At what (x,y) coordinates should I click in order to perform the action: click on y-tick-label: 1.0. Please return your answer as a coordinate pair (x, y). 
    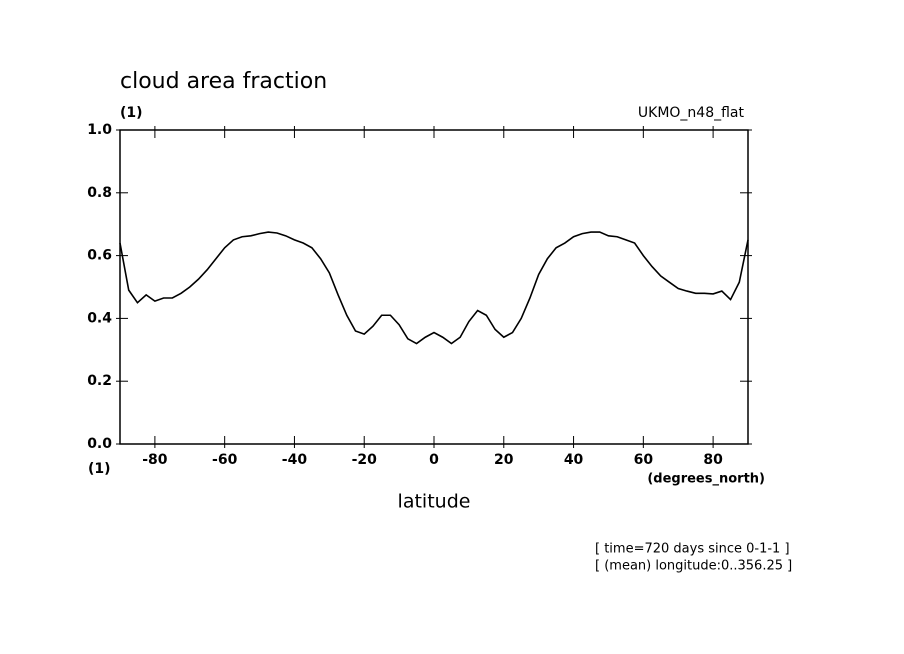
    Looking at the image, I should click on (99, 130).